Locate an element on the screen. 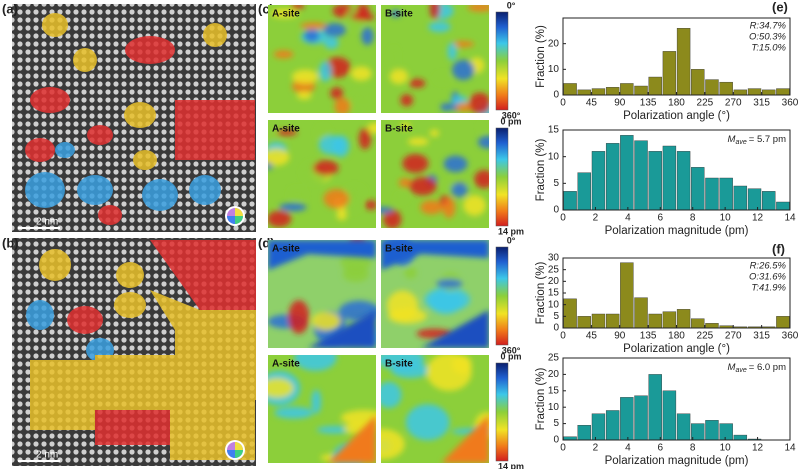 Image resolution: width=800 pixels, height=469 pixels. y-tick-label: 30 is located at coordinates (554, 258).